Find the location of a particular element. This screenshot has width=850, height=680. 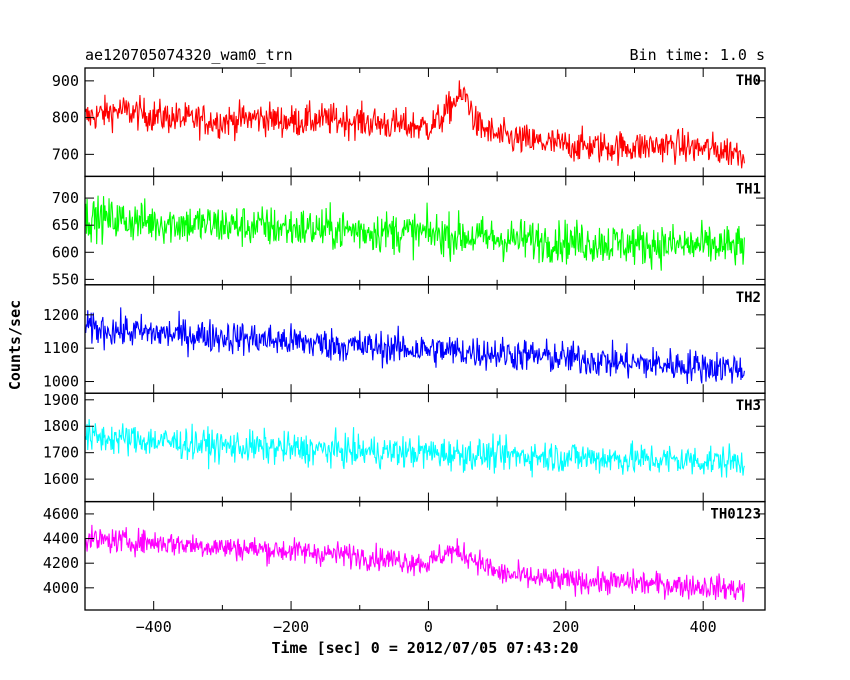

y-tick-label-th0: 700 is located at coordinates (65, 154).